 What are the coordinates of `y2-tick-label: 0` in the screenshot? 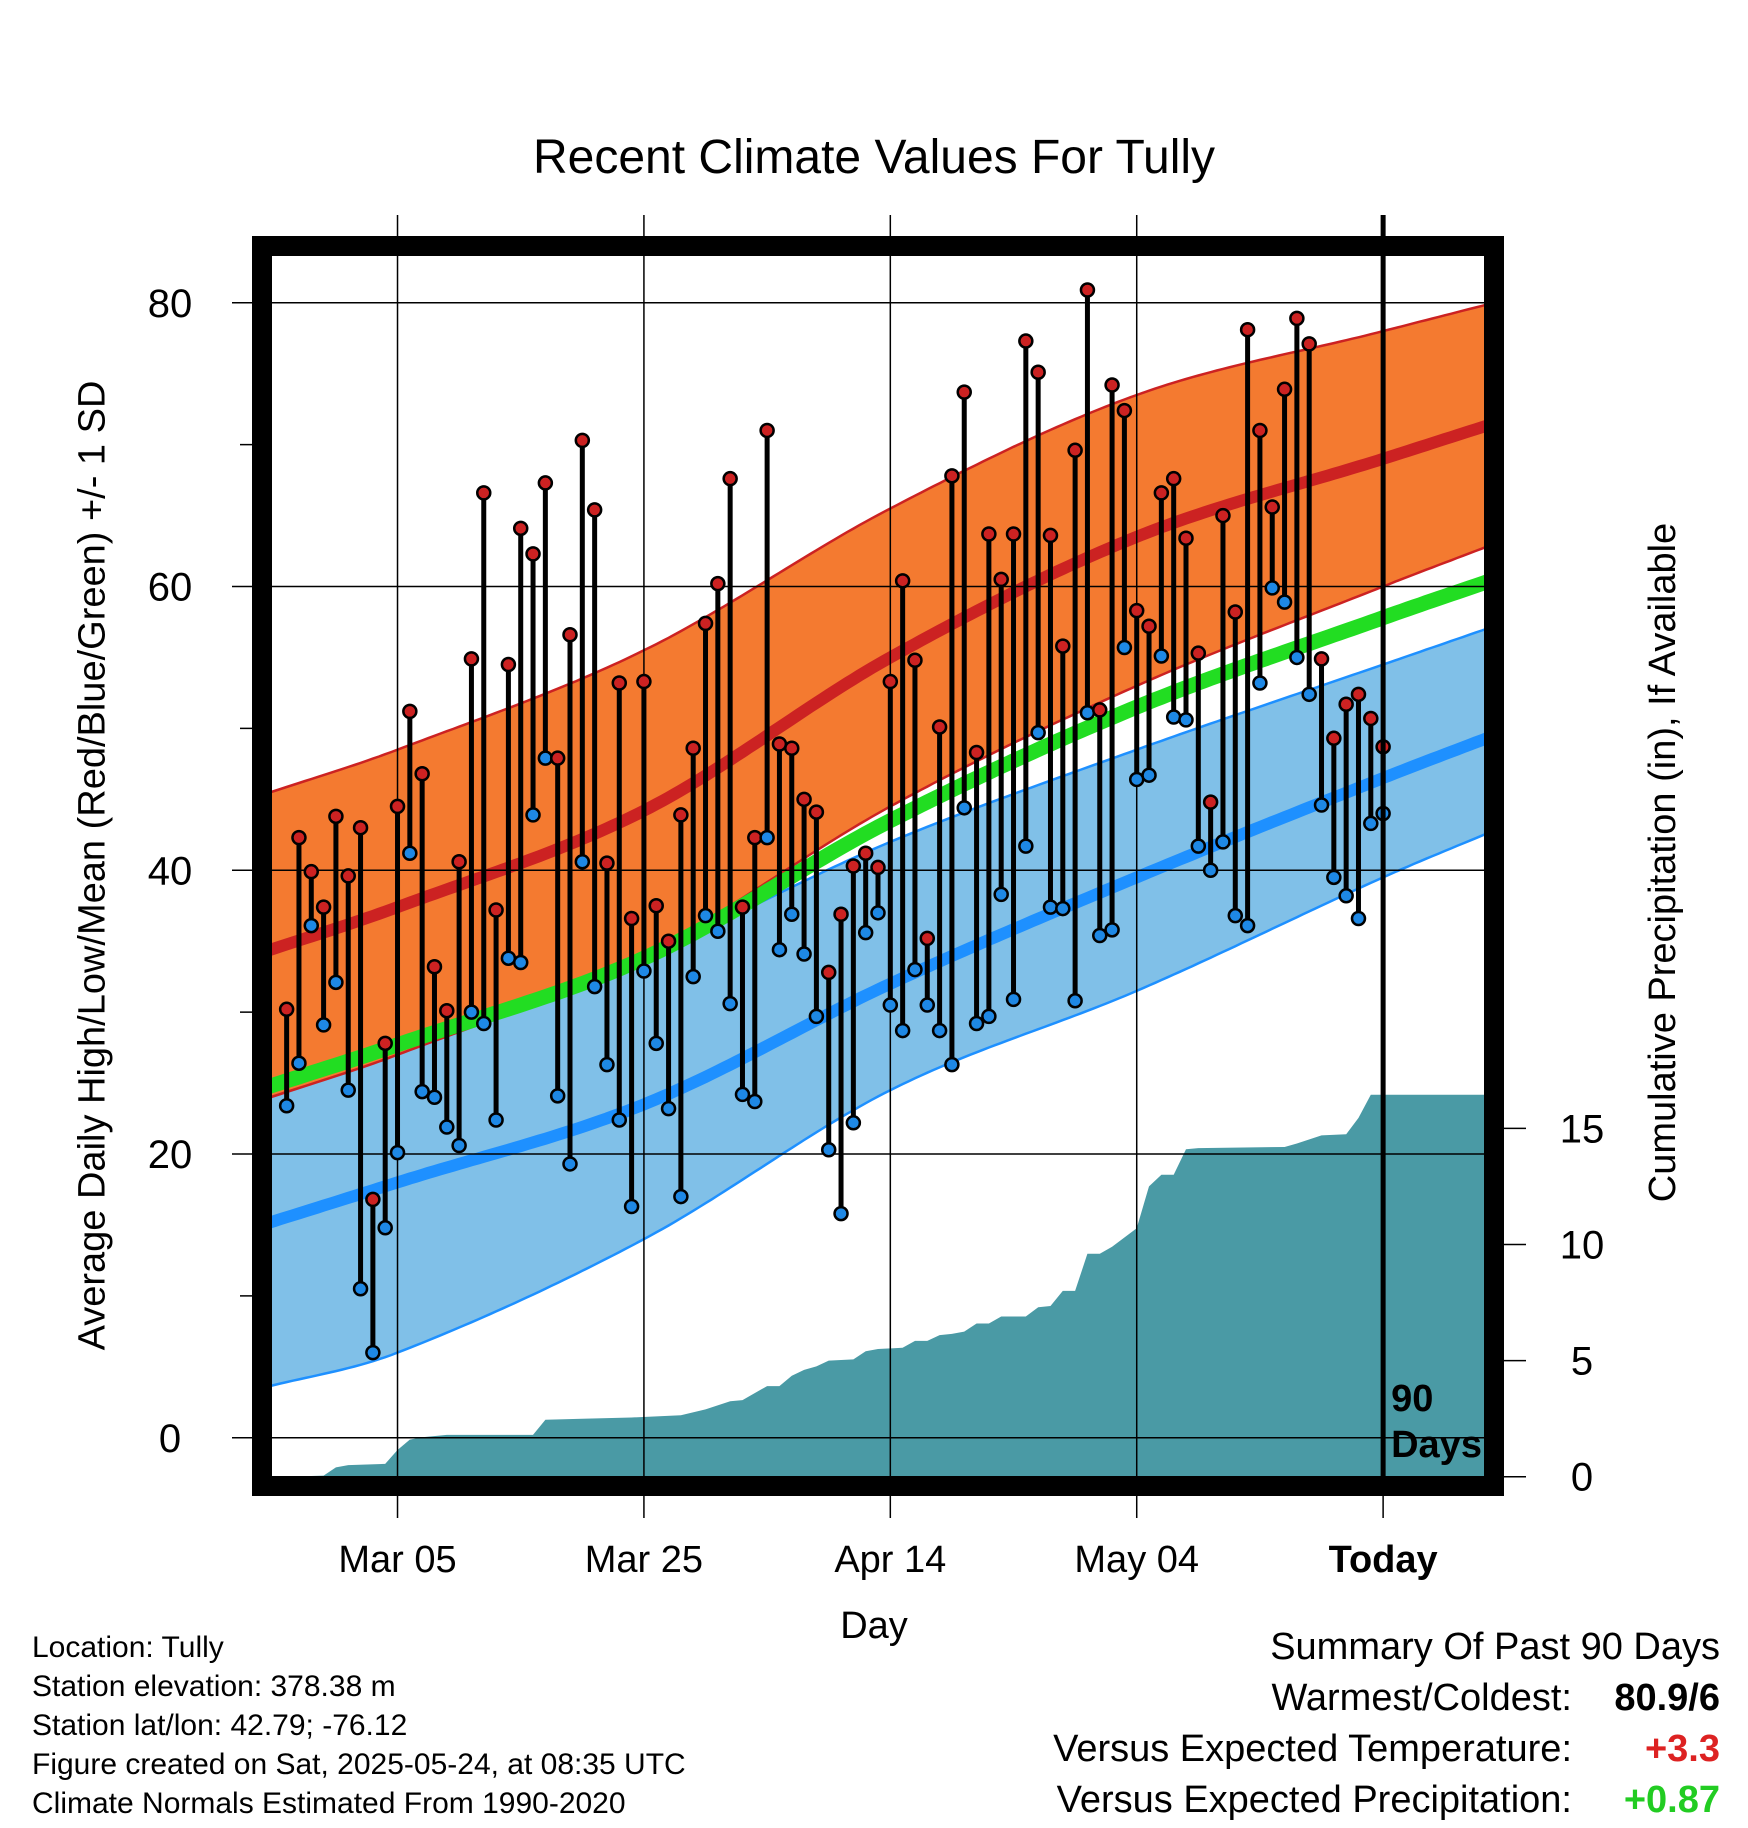 It's located at (1582, 1478).